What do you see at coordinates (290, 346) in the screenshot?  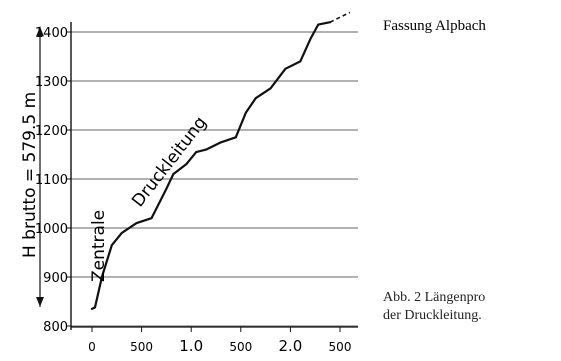 I see `x-tick-label: 2.0` at bounding box center [290, 346].